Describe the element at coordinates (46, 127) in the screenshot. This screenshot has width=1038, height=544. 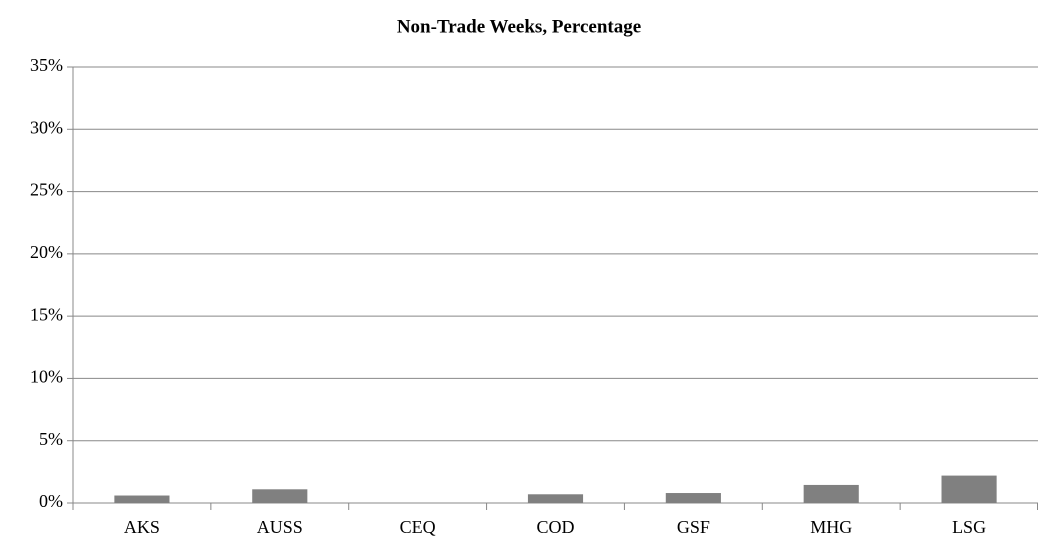
I see `y-tick-label: 30%` at that location.